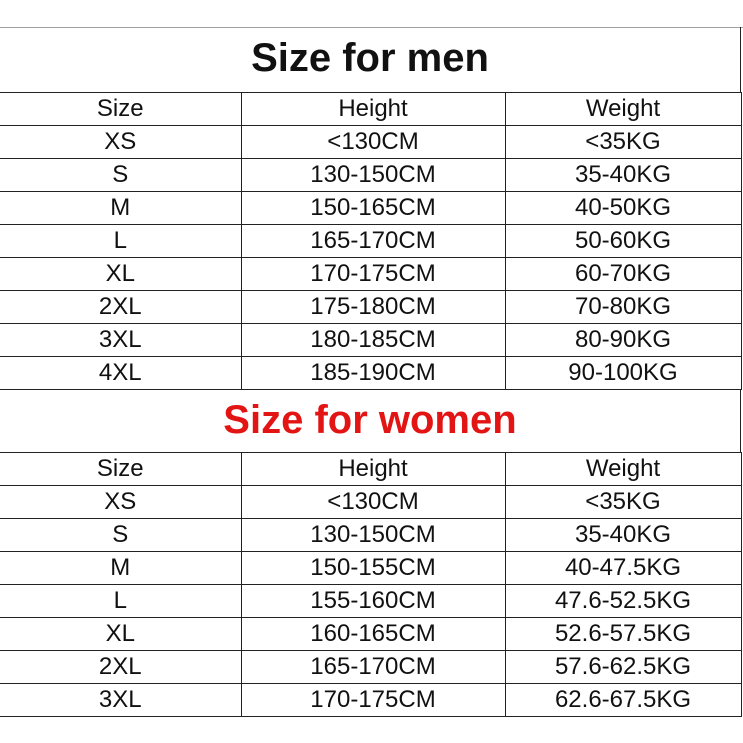 The image size is (743, 743). I want to click on weight-cell: 40-47.5KG, so click(623, 568).